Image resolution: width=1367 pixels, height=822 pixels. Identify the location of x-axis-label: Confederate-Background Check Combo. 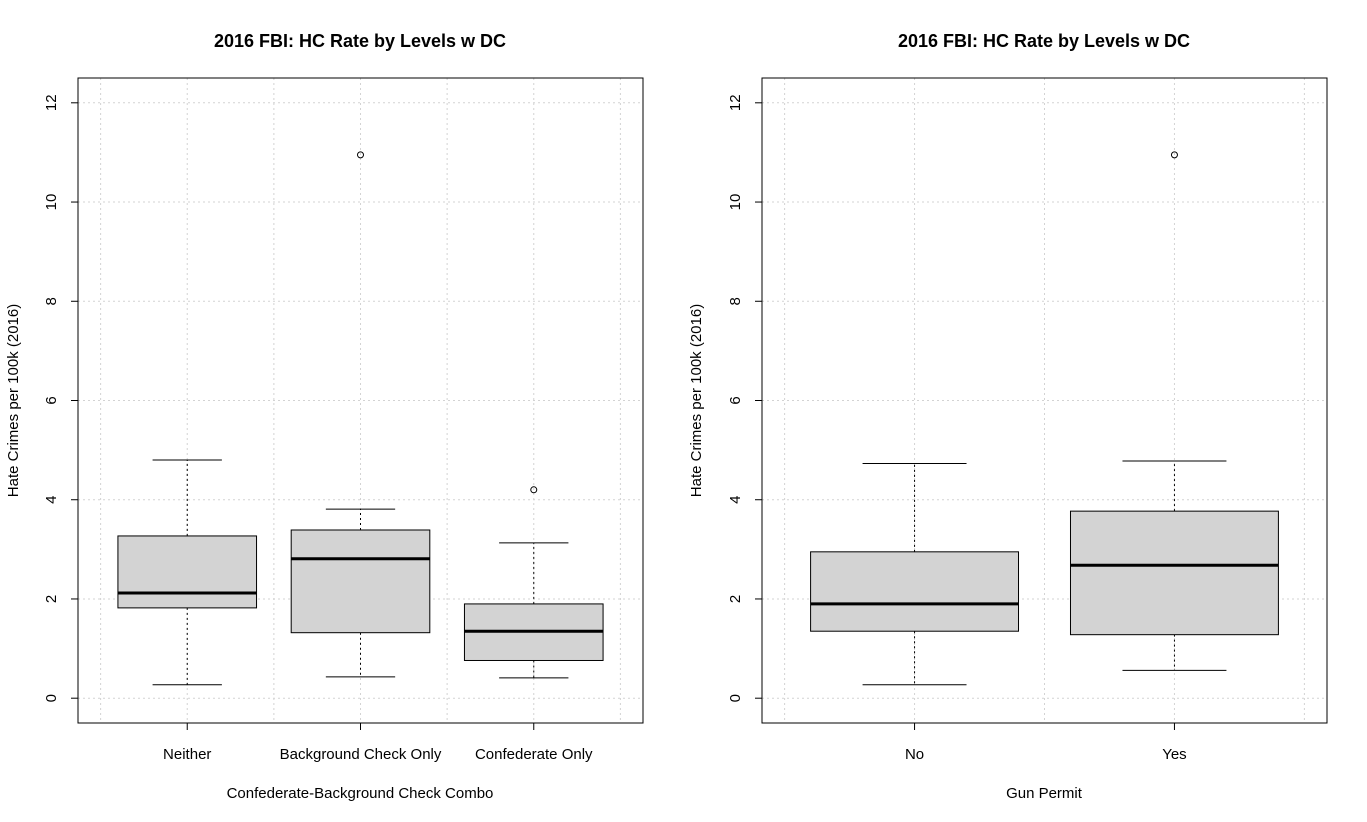
(360, 793).